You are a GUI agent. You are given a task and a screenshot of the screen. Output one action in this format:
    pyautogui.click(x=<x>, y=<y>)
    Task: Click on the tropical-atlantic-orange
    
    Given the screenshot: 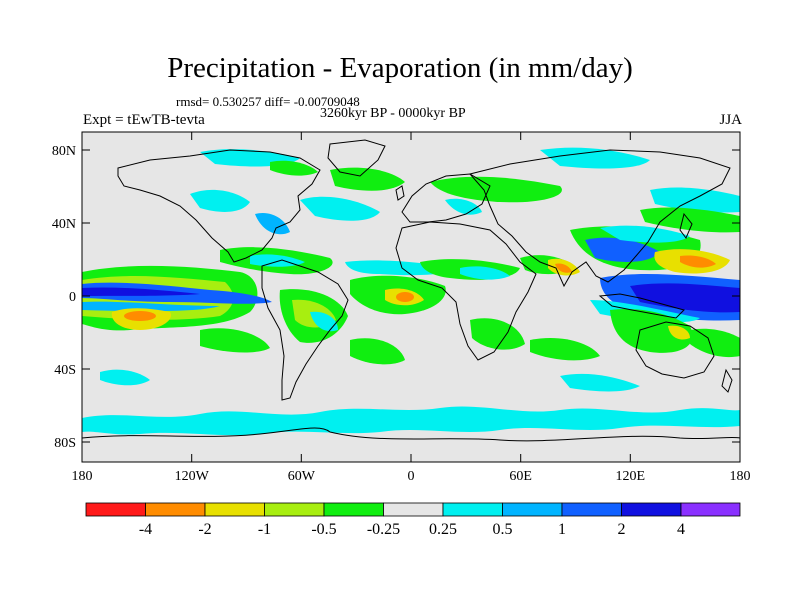 What is the action you would take?
    pyautogui.click(x=405, y=297)
    